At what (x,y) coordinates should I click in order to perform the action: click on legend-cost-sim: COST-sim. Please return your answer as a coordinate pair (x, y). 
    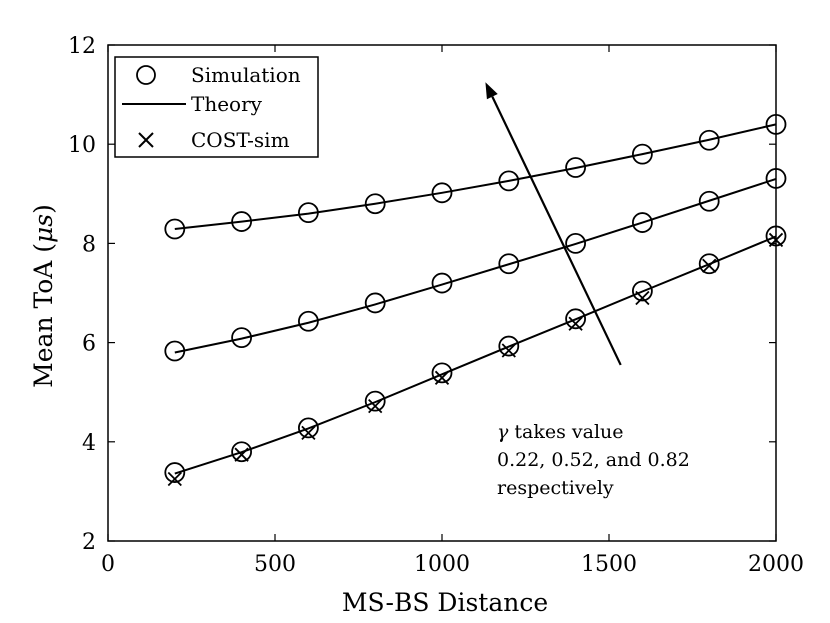
    Looking at the image, I should click on (240, 140).